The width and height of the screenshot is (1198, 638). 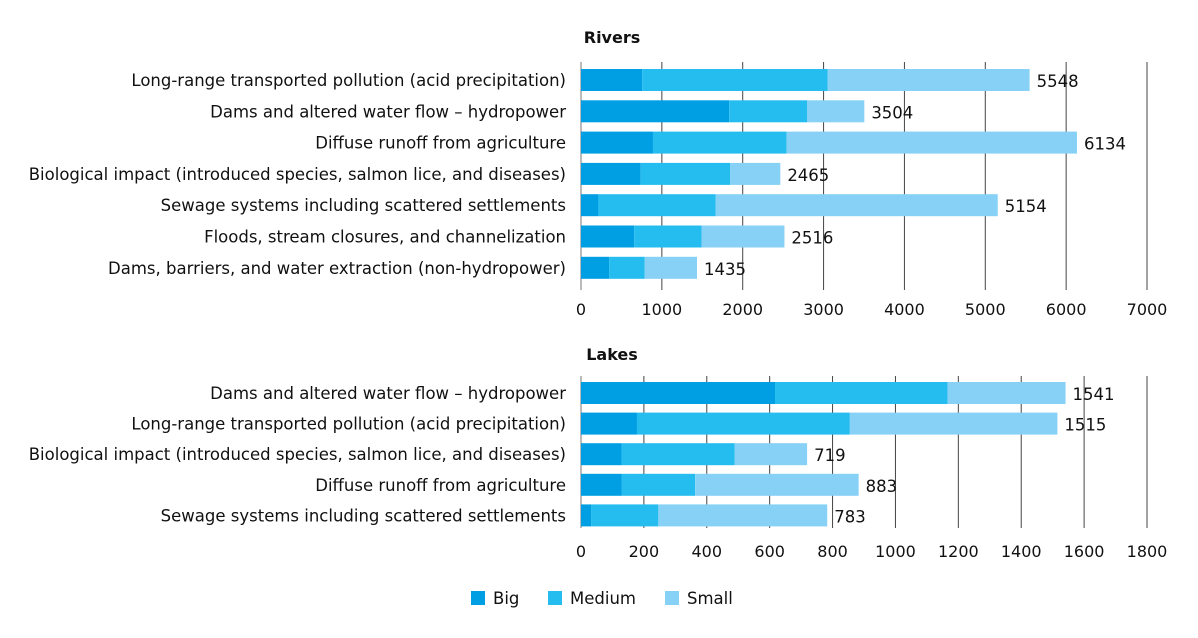 What do you see at coordinates (1026, 206) in the screenshot?
I see `total-label: 5154` at bounding box center [1026, 206].